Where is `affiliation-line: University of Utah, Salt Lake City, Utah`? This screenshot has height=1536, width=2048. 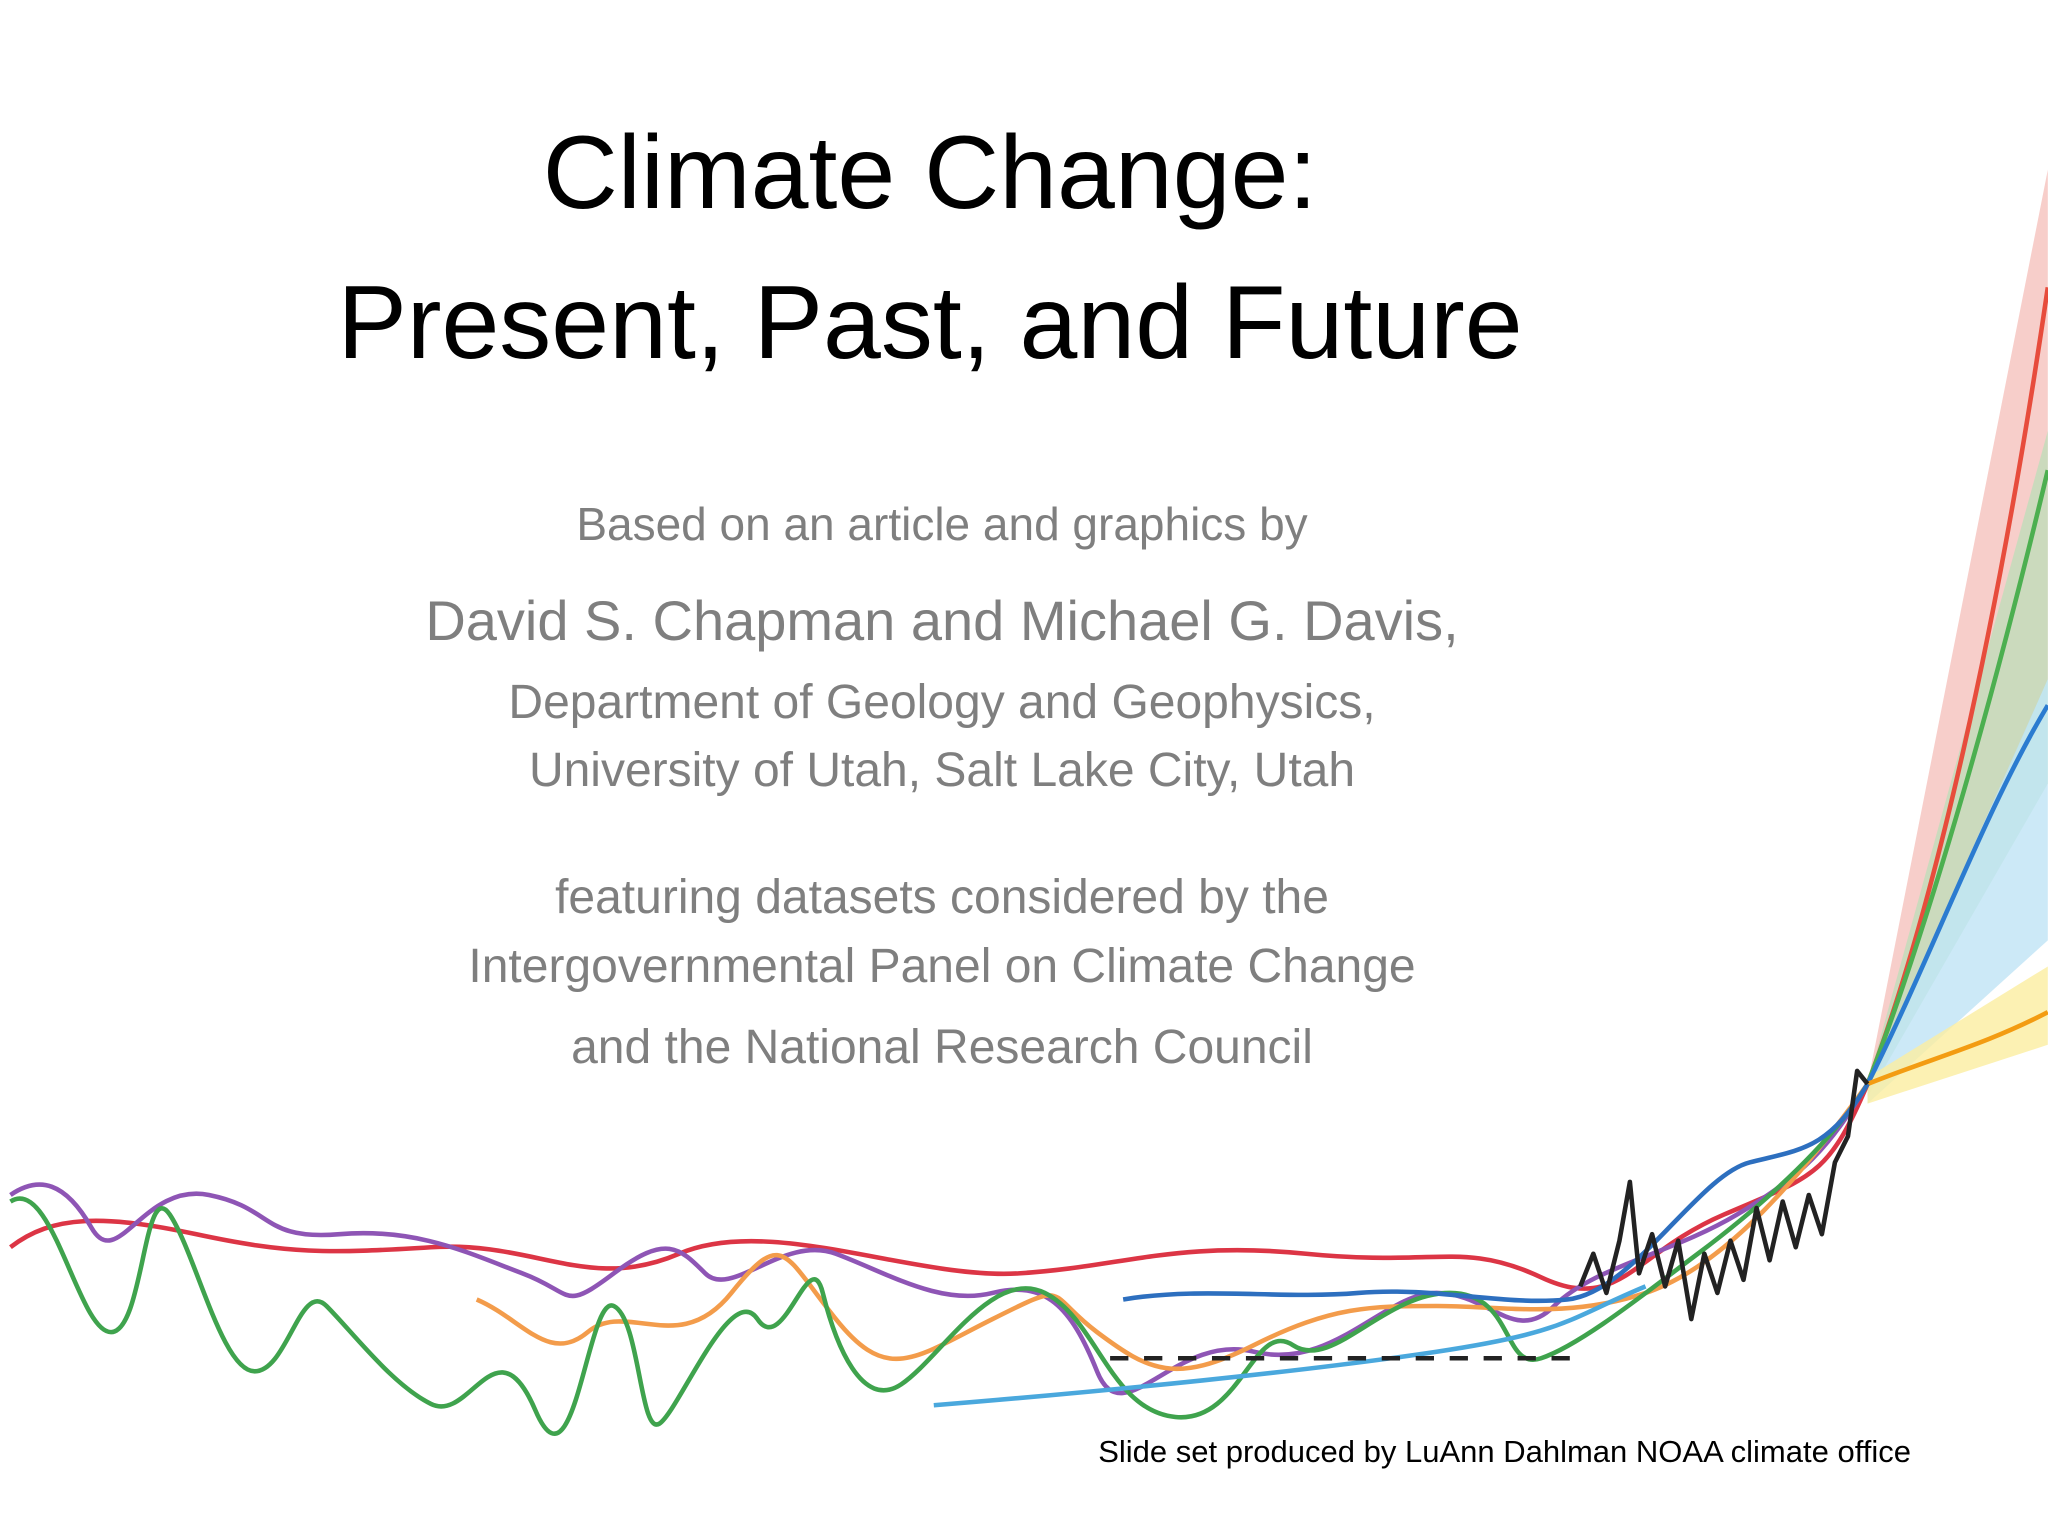
affiliation-line: University of Utah, Salt Lake City, Utah is located at coordinates (942, 770).